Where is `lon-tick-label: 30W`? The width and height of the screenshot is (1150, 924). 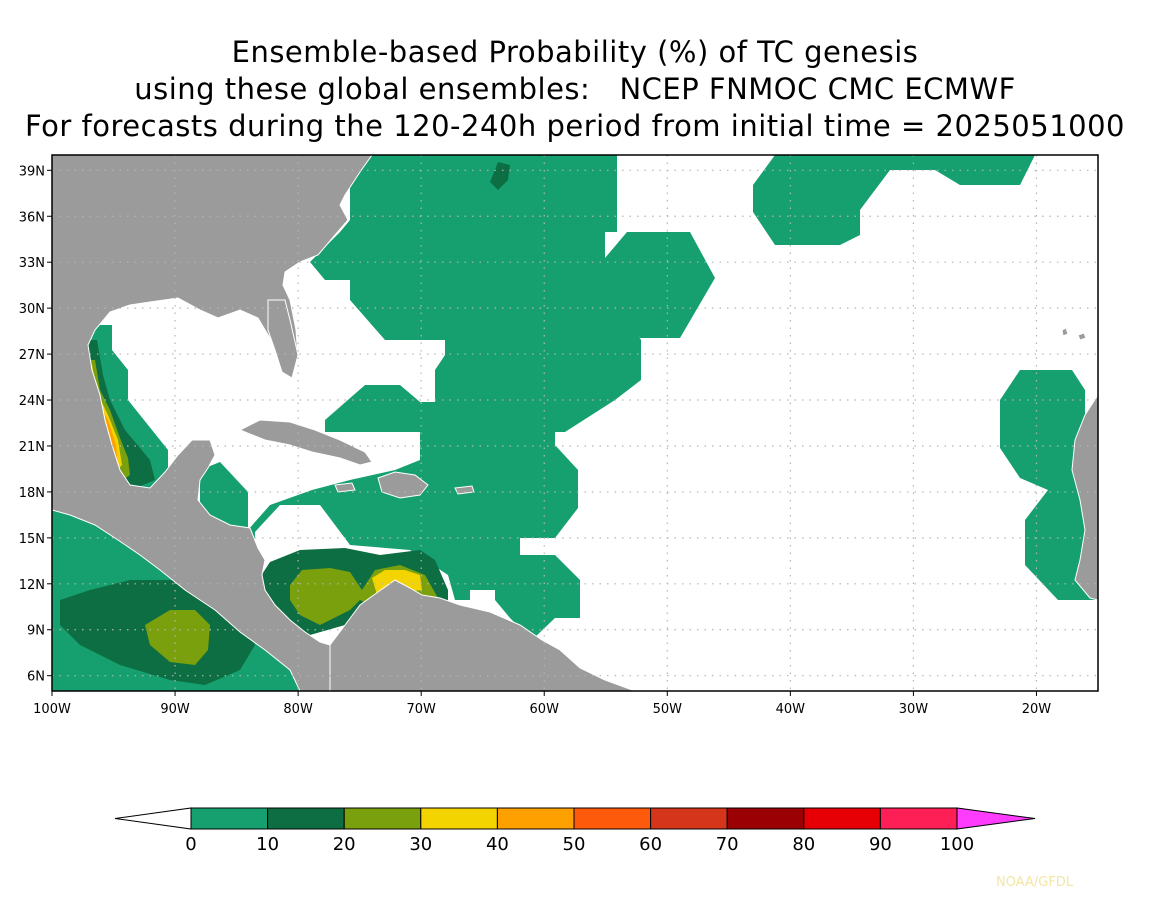 lon-tick-label: 30W is located at coordinates (914, 709).